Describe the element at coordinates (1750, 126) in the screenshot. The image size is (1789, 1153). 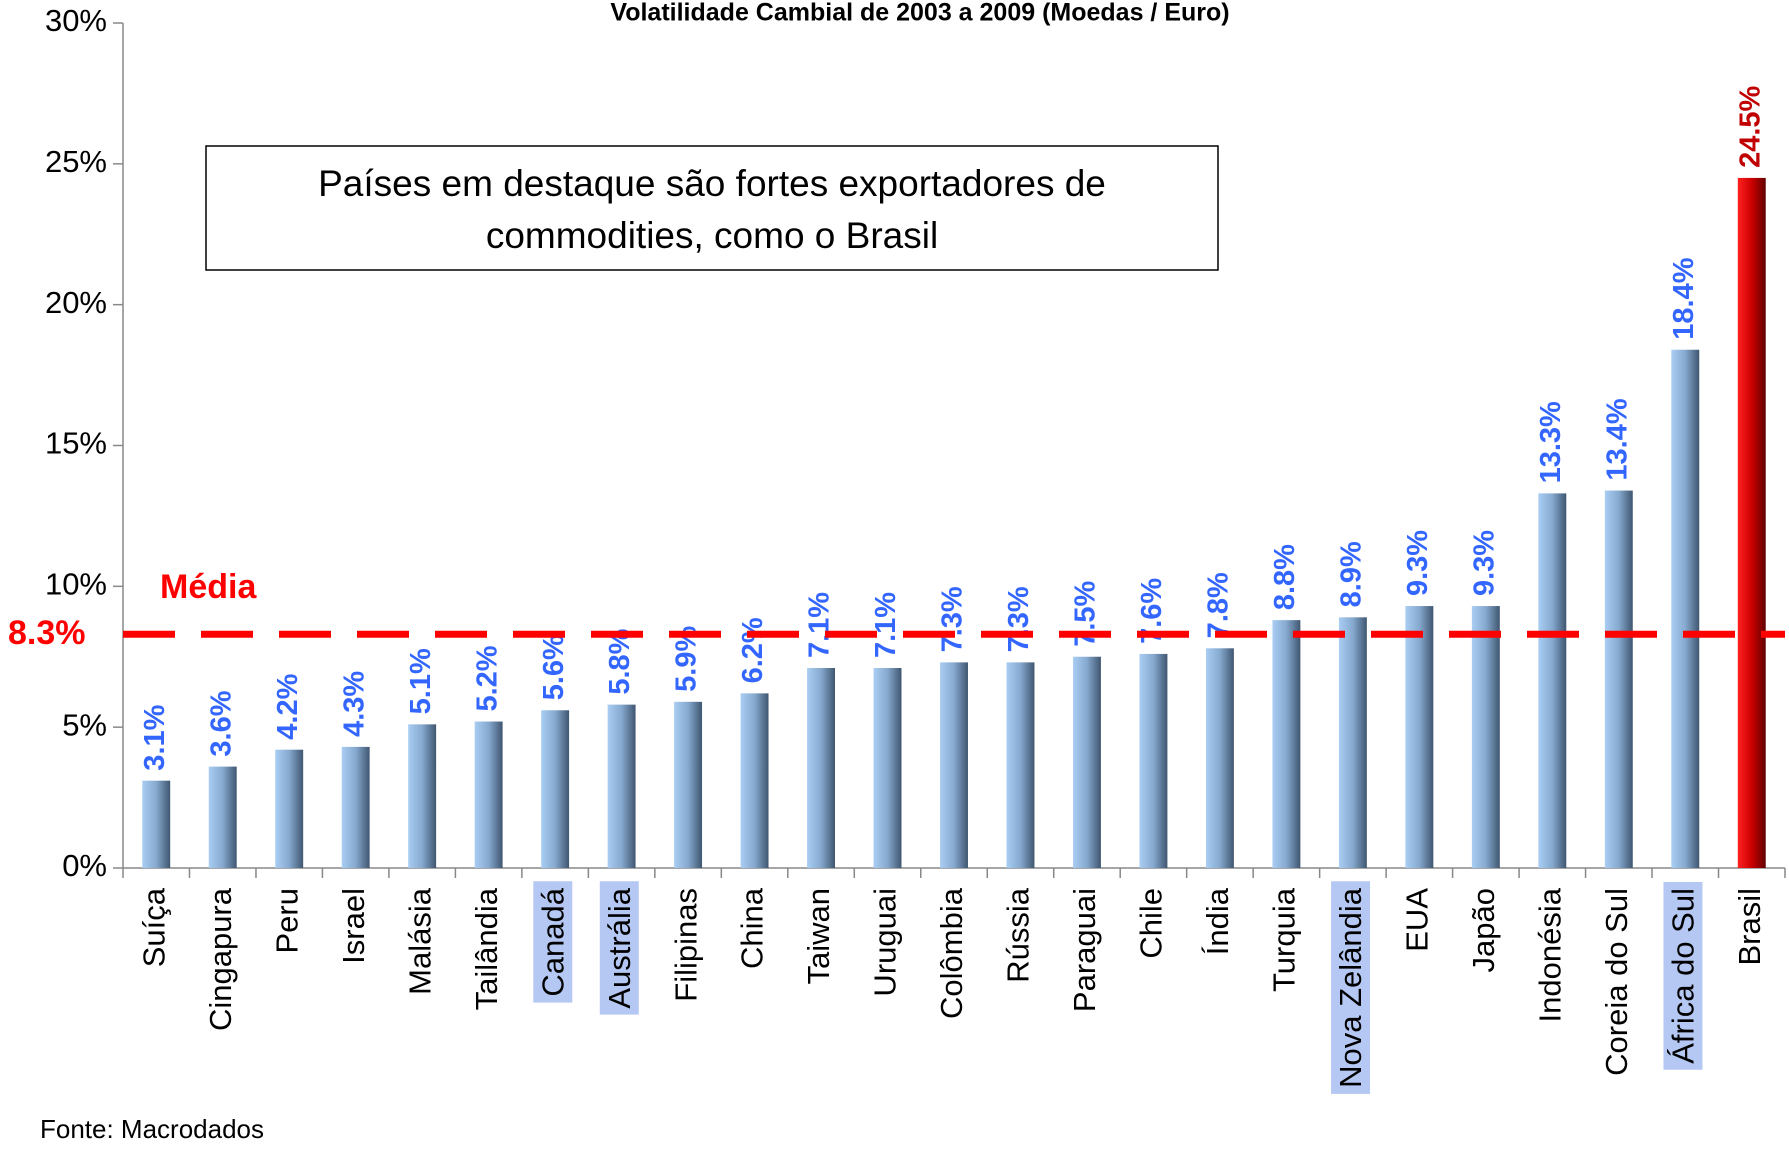
I see `value-label: 24.5%` at that location.